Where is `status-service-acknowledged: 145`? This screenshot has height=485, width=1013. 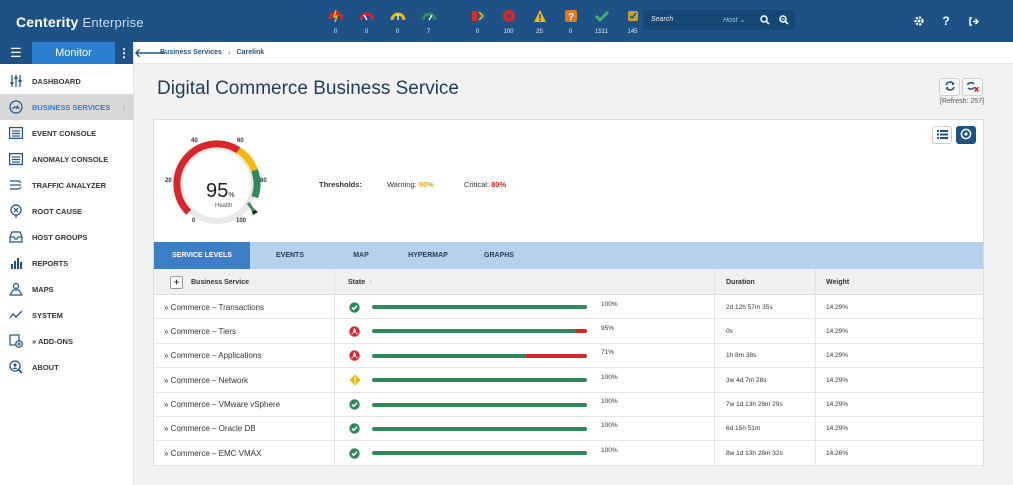
status-service-acknowledged: 145 is located at coordinates (632, 23).